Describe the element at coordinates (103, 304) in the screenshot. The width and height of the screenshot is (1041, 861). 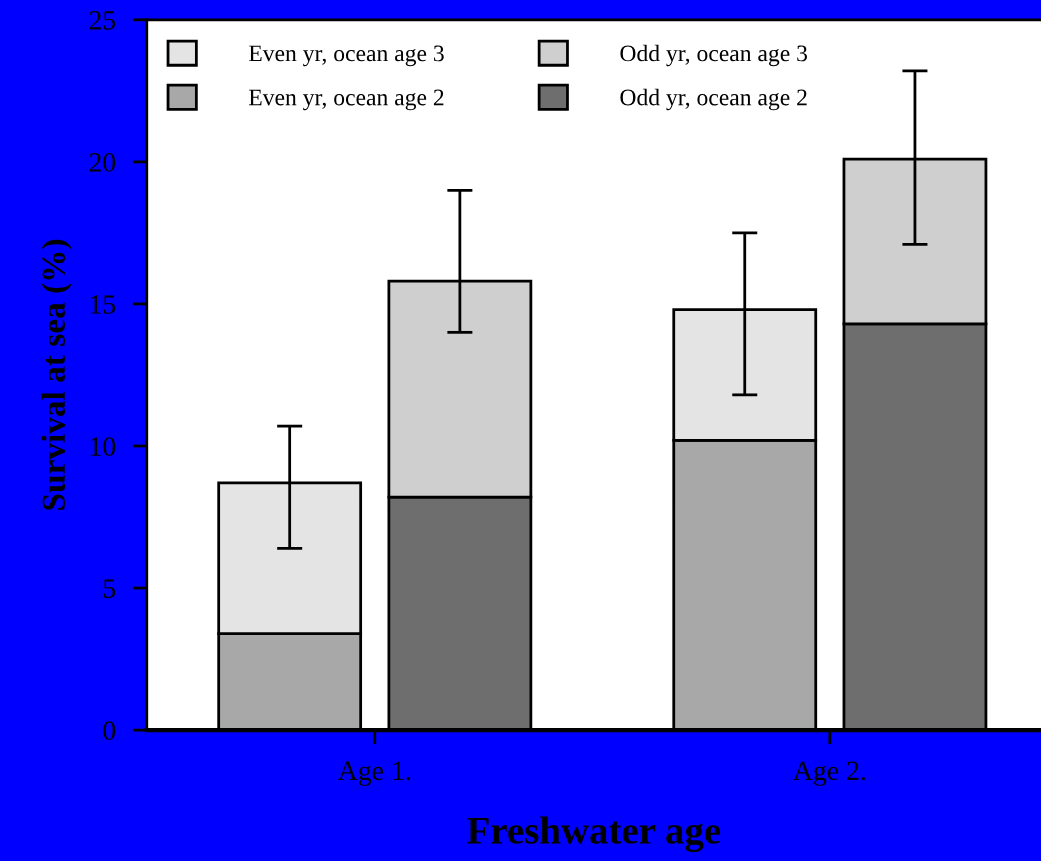
I see `y-tick-label: 15` at that location.